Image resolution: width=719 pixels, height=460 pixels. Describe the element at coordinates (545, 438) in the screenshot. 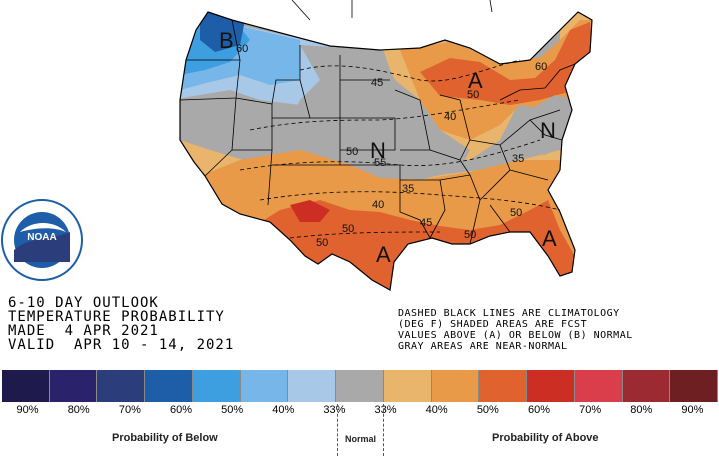

I see `above-caption: Probability of Above` at that location.